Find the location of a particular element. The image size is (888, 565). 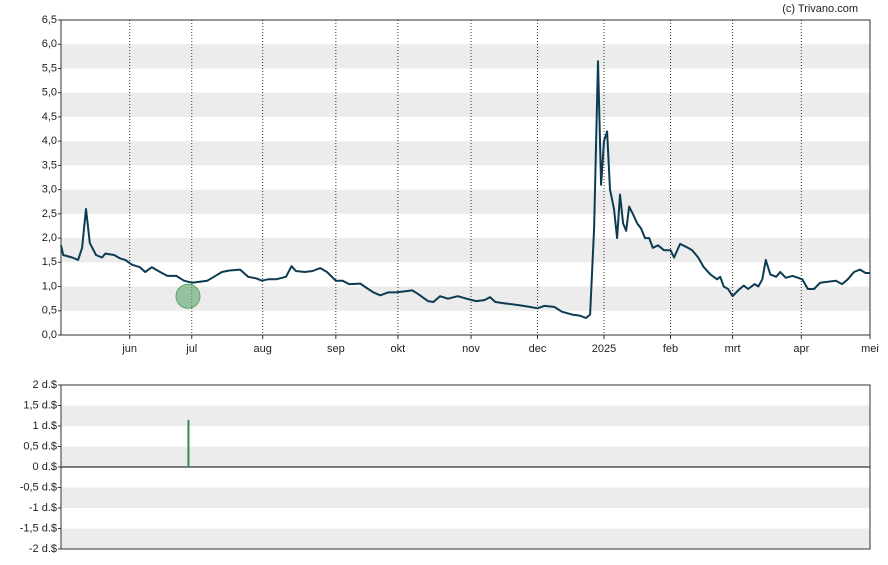

y-tick-label: 3,5 is located at coordinates (49, 165).